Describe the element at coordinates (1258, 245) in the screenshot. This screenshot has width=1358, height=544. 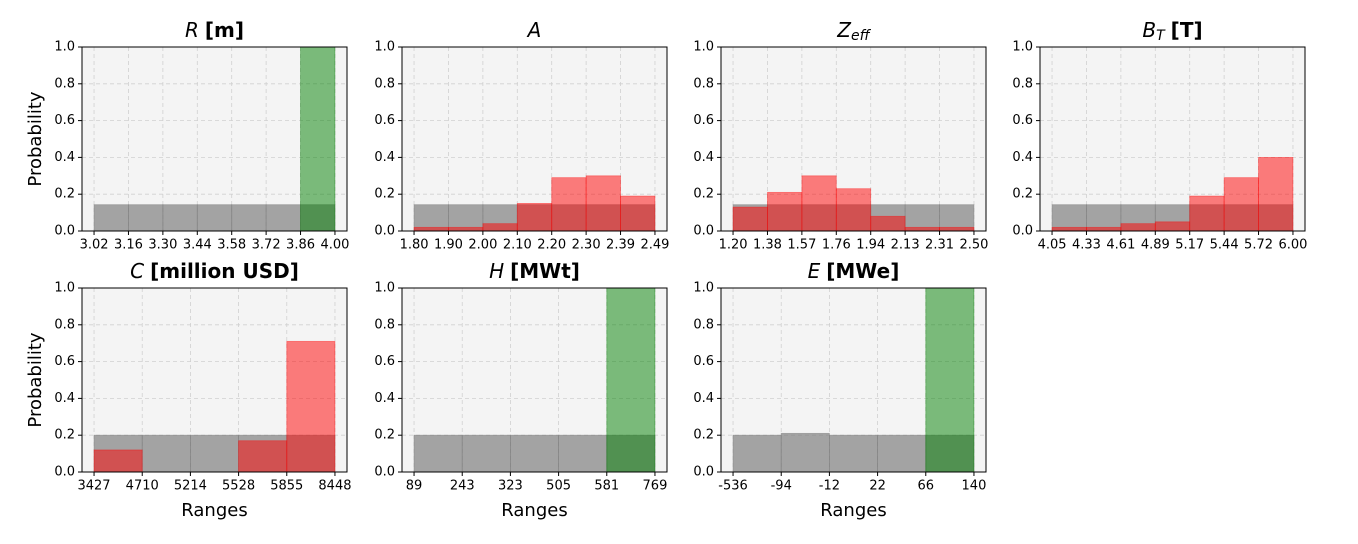
I see `x-tick-label: 5.72` at that location.